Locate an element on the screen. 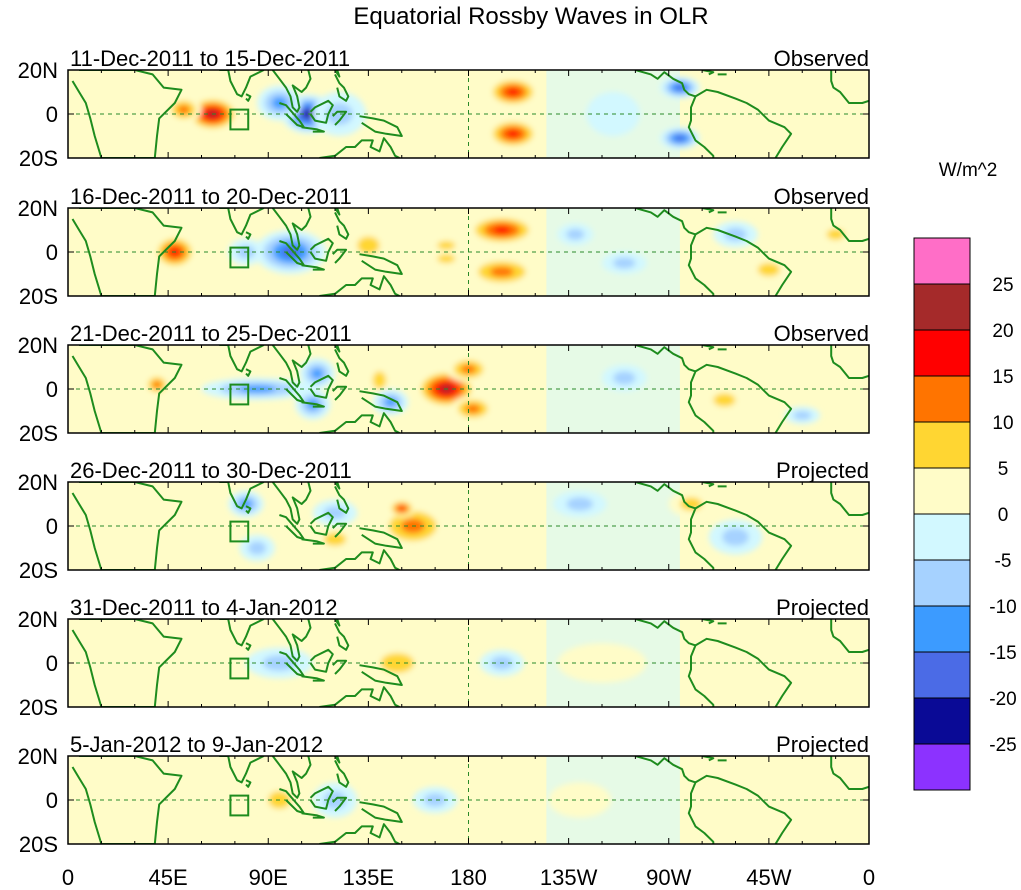  colorbar: 25 20 15 10 5 0 -5 -10 -15 -20 -25 is located at coordinates (965, 514).